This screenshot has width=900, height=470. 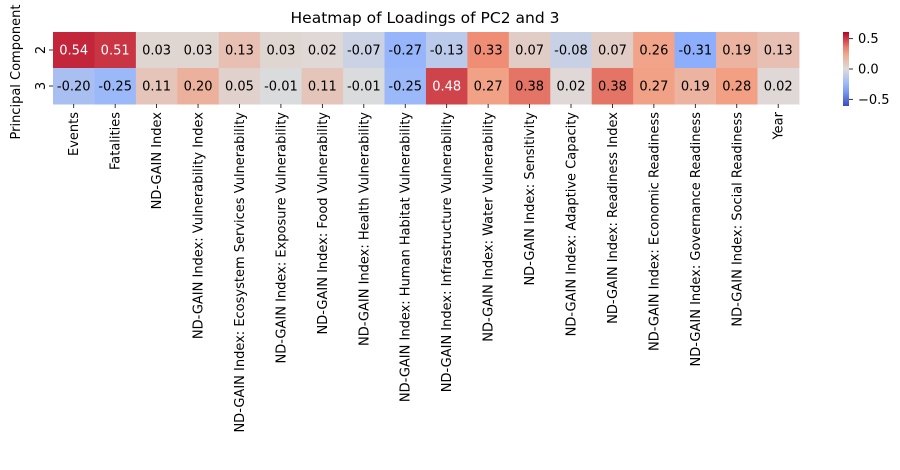 I want to click on column-tick-label: ND-GAIN Index: Food Vulnerability, so click(x=323, y=223).